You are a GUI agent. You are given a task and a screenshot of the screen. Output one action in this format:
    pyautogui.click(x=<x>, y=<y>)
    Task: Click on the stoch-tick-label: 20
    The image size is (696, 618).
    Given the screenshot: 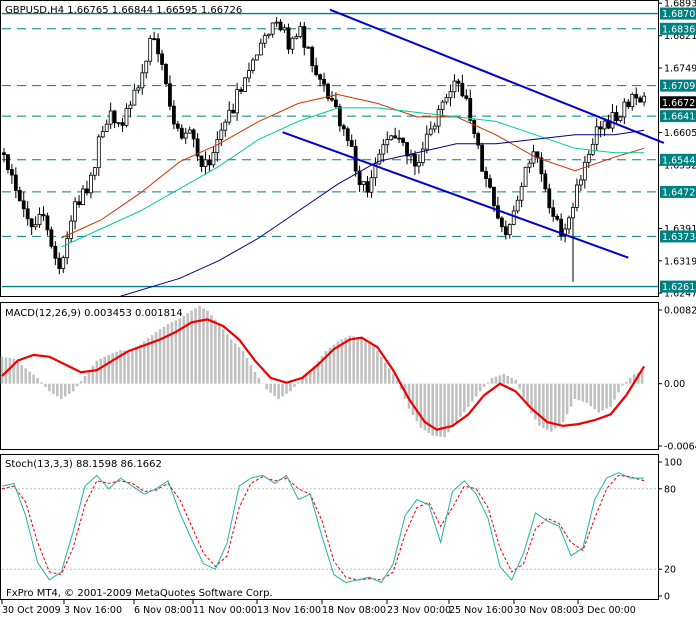 What is the action you would take?
    pyautogui.click(x=670, y=570)
    